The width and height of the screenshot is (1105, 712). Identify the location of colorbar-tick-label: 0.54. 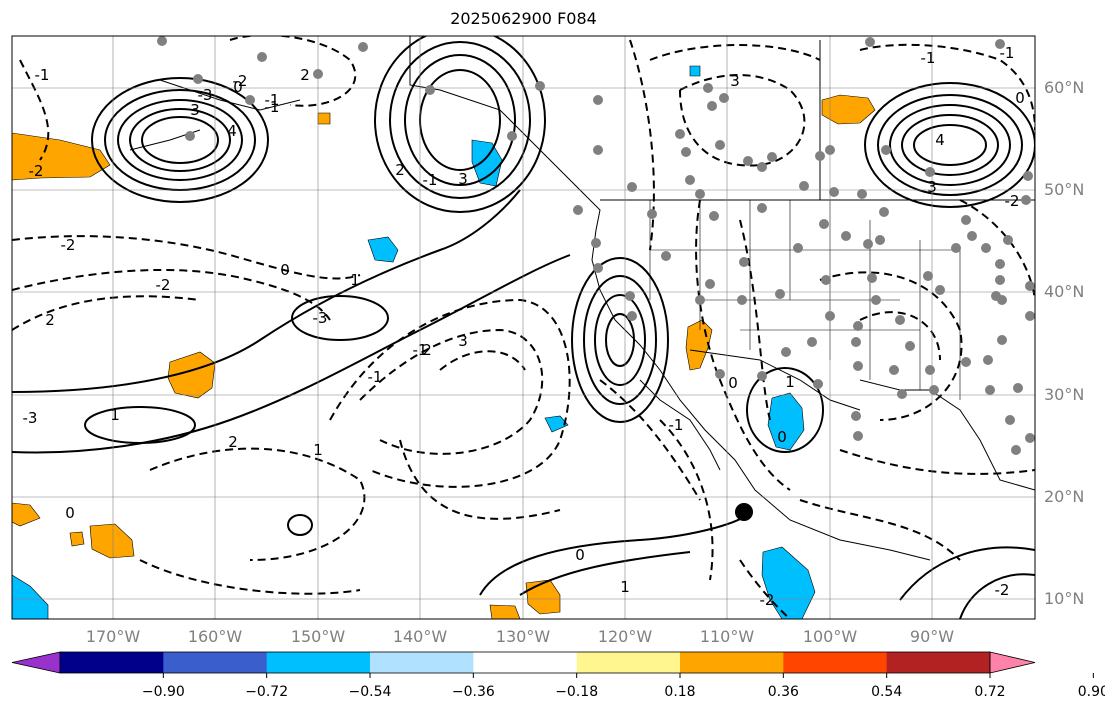
(887, 692).